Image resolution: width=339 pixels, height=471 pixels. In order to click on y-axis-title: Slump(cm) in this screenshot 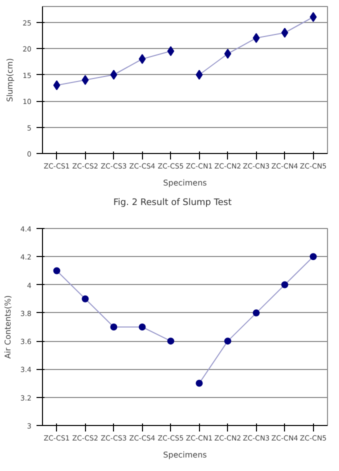, I will do `click(10, 80)`.